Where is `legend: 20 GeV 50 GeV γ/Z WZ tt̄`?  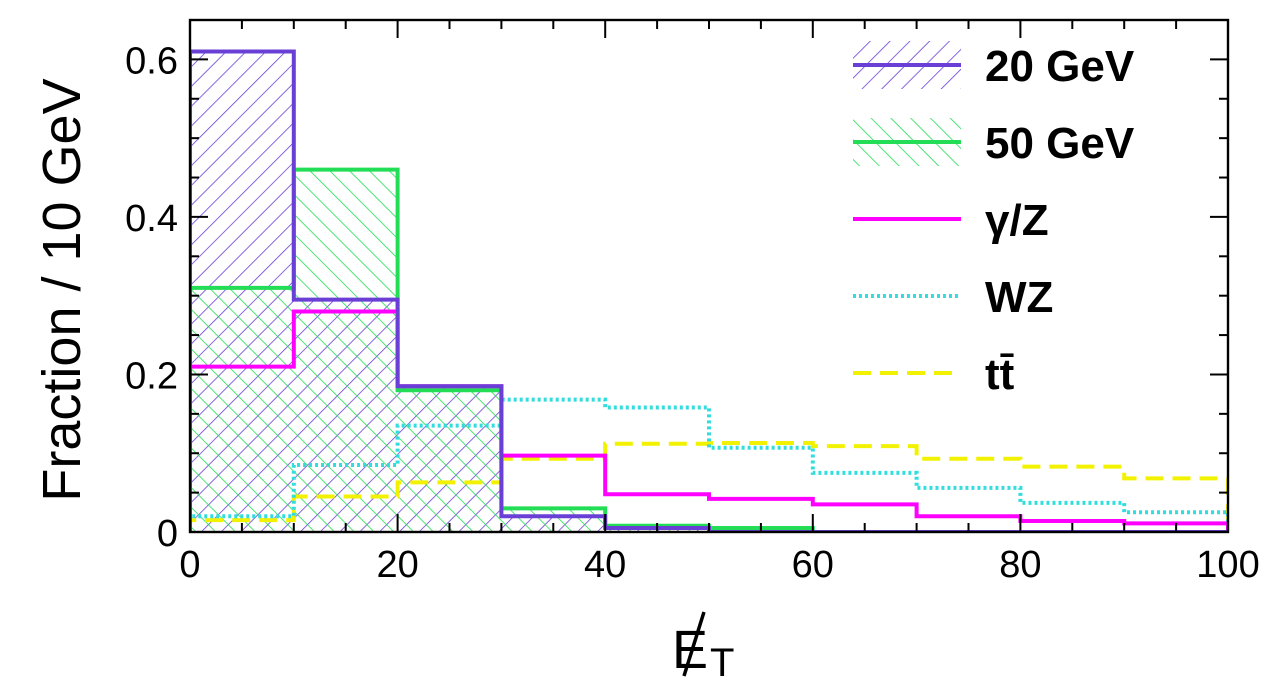 legend: 20 GeV 50 GeV γ/Z WZ tt̄ is located at coordinates (994, 220).